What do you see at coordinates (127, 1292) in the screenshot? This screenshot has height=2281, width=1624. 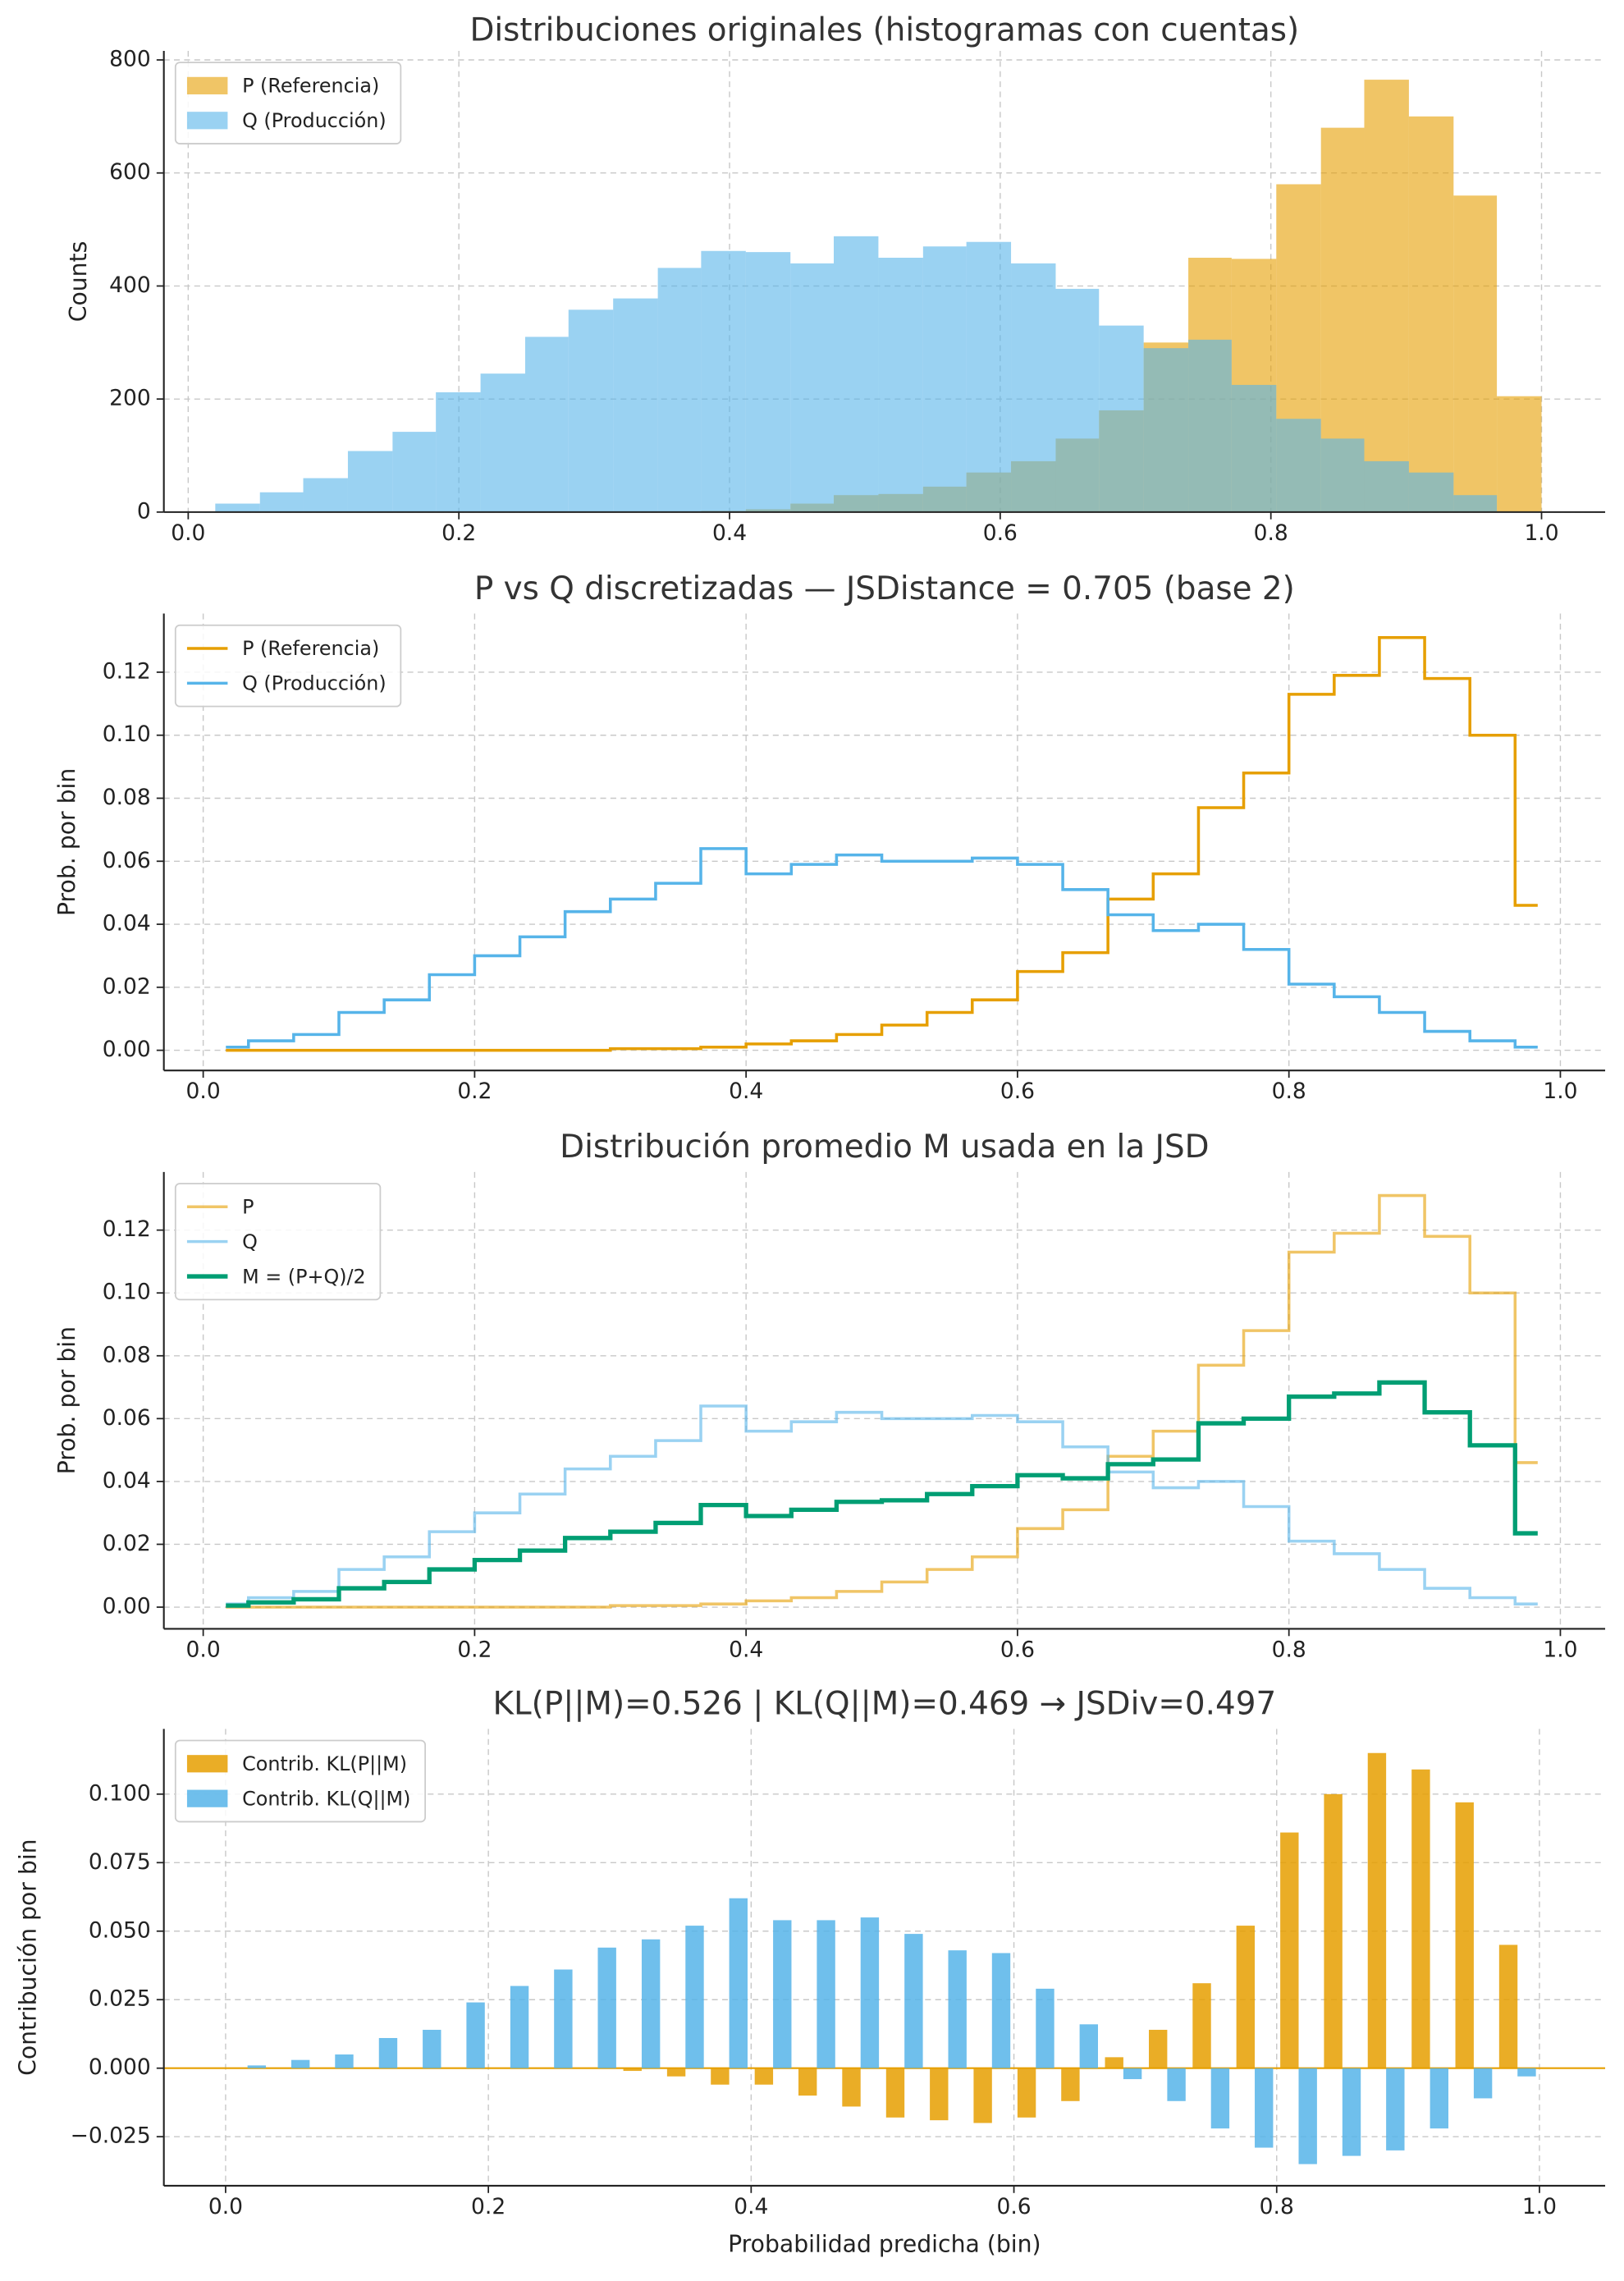 I see `y-tick-label: 0.10` at bounding box center [127, 1292].